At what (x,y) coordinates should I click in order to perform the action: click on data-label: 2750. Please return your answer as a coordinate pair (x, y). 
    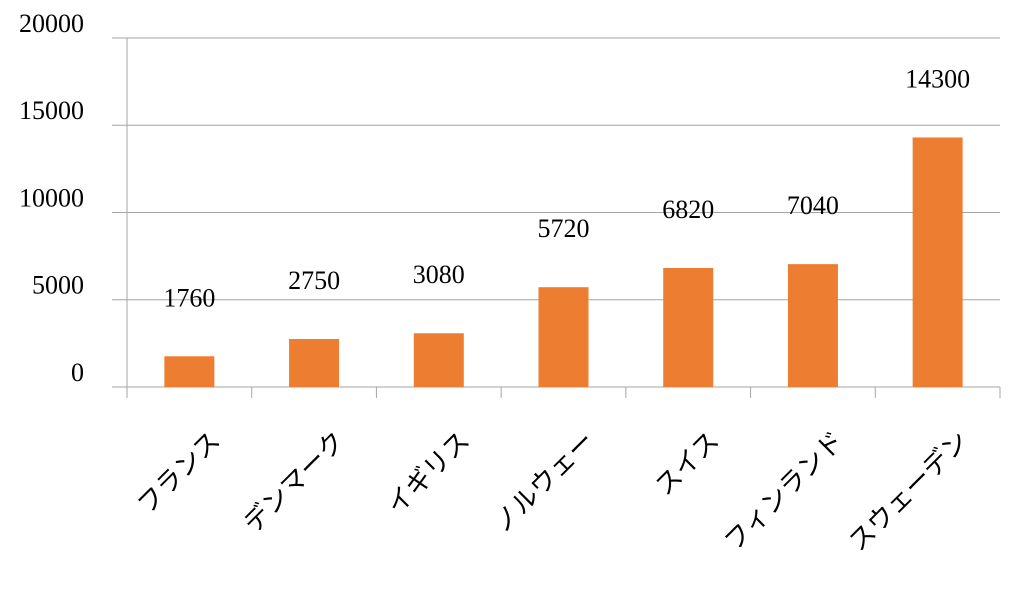
    Looking at the image, I should click on (314, 280).